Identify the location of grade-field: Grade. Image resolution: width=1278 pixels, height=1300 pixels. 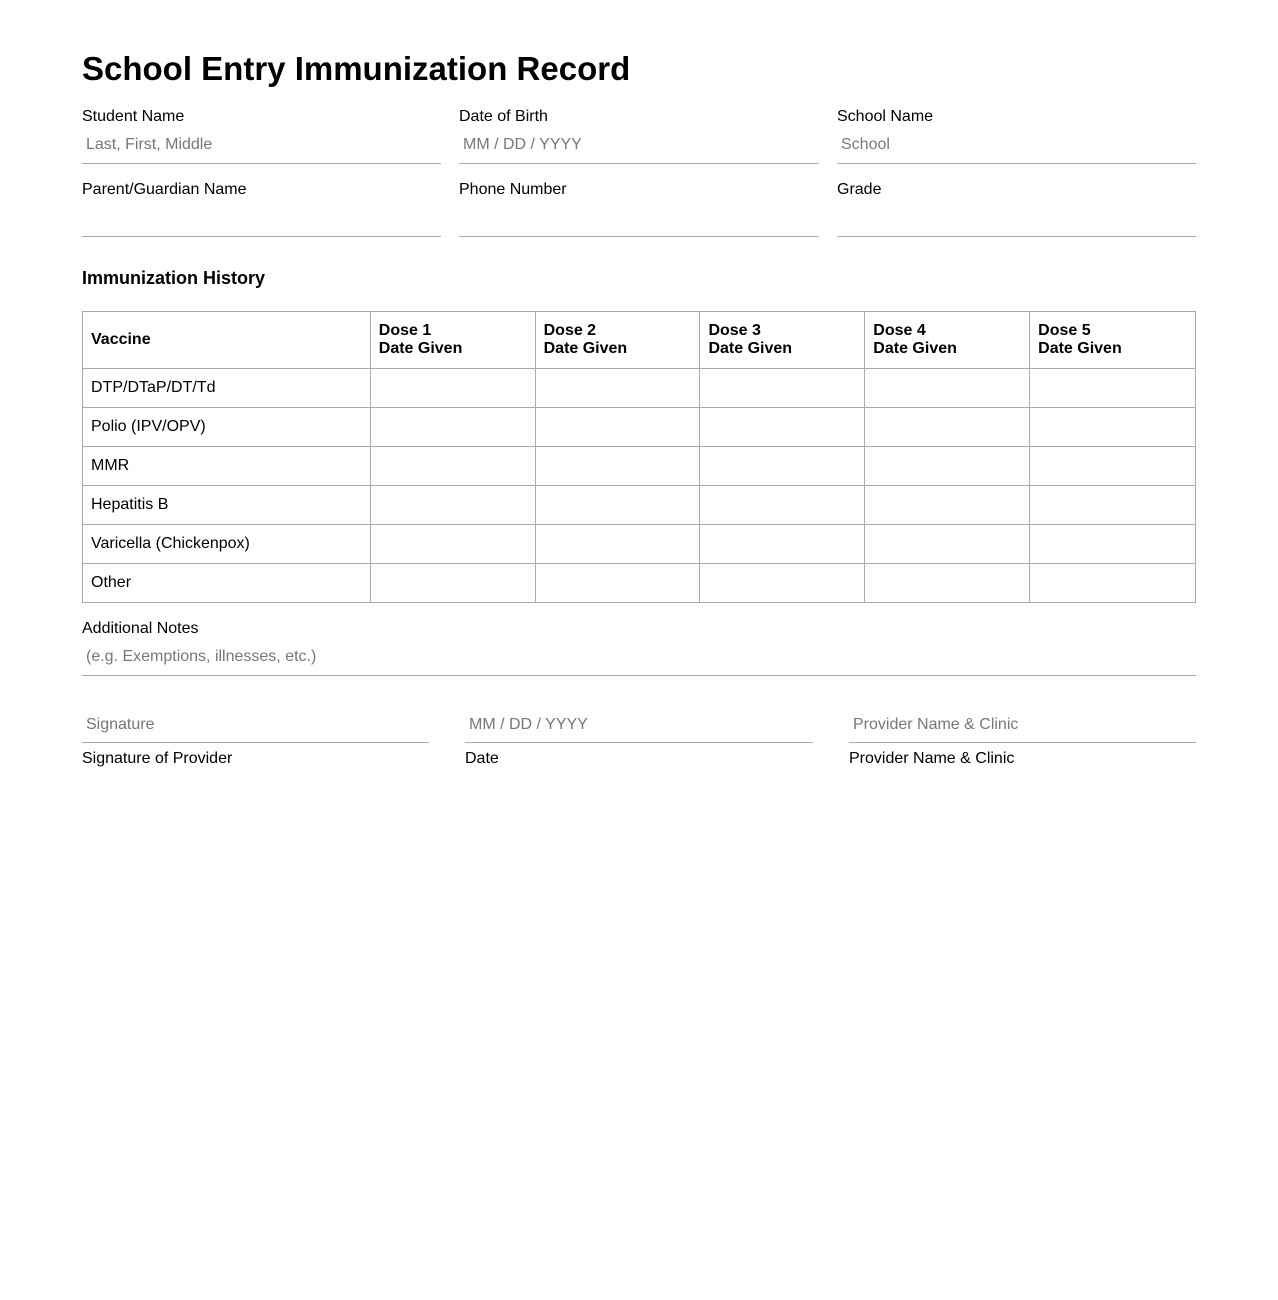
(1016, 208).